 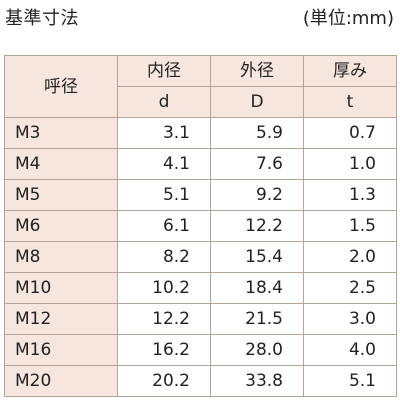 What do you see at coordinates (61, 195) in the screenshot?
I see `cell-nominal-size: M5` at bounding box center [61, 195].